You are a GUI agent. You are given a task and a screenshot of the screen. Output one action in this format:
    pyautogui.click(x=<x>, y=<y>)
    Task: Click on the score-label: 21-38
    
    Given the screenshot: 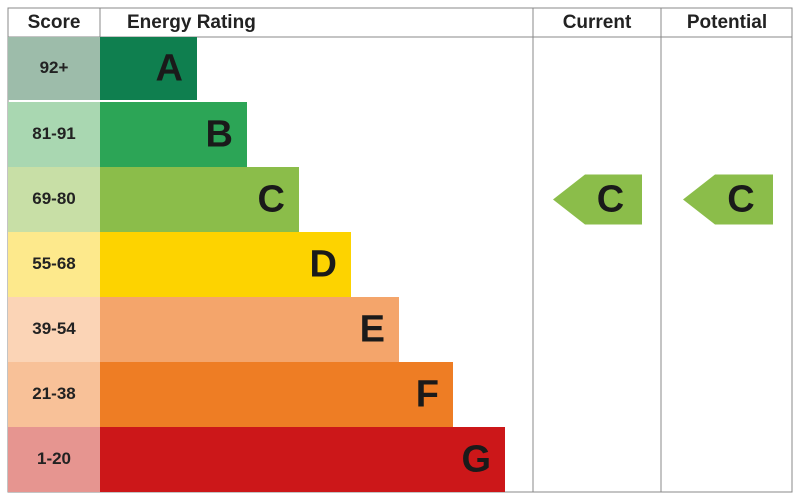 What is the action you would take?
    pyautogui.click(x=53, y=393)
    